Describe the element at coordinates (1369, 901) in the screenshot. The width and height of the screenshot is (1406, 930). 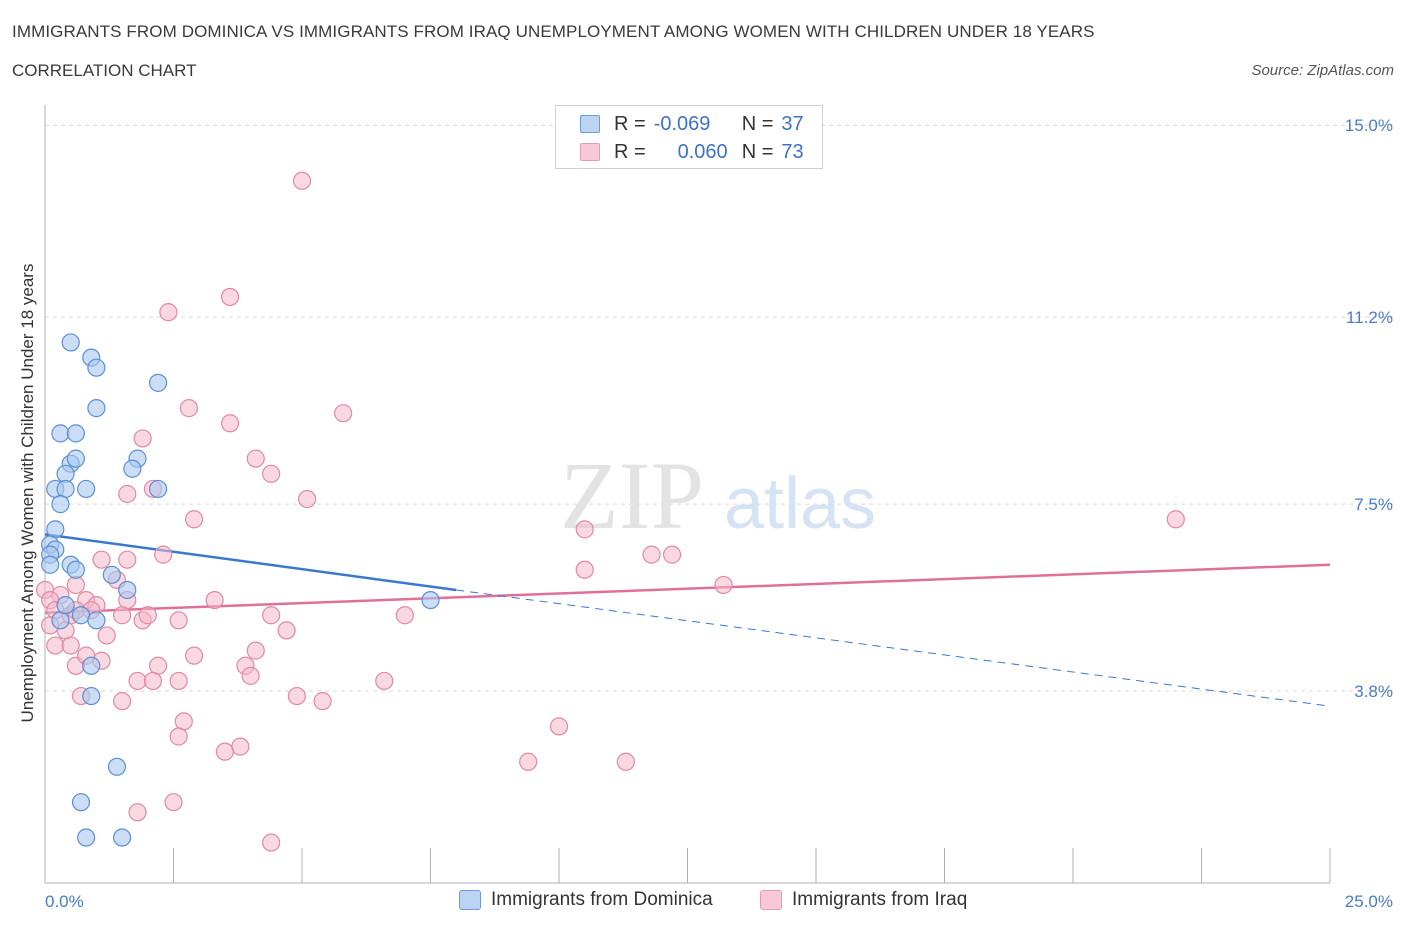
I see `x-tick-label: 25.0%` at that location.